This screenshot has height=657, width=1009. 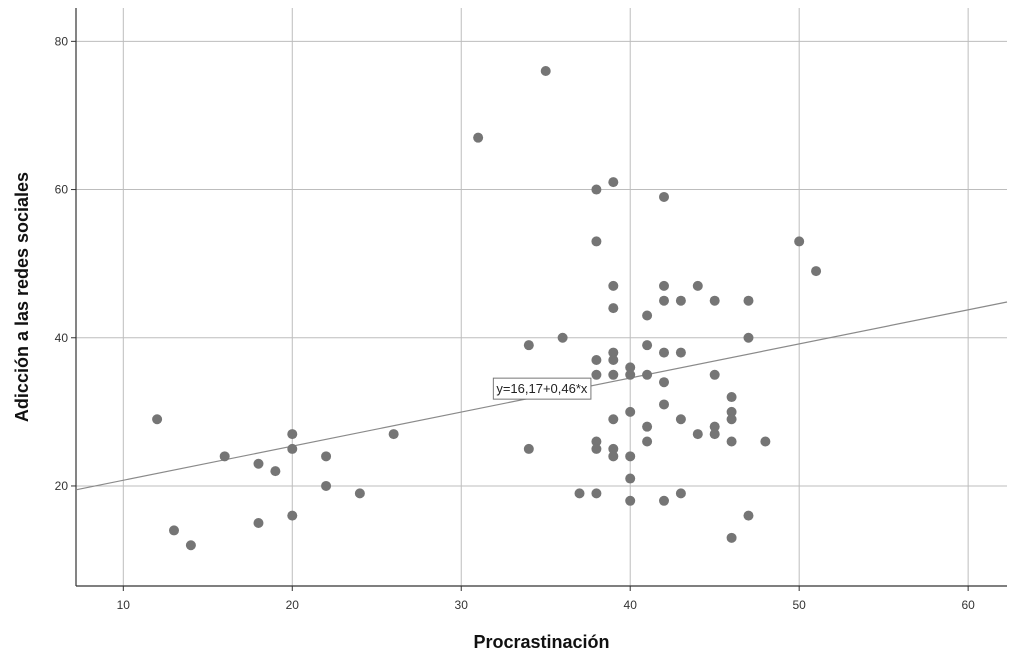 What do you see at coordinates (546, 599) in the screenshot?
I see `x-axis-ticks: 10 20 30 40 50 60` at bounding box center [546, 599].